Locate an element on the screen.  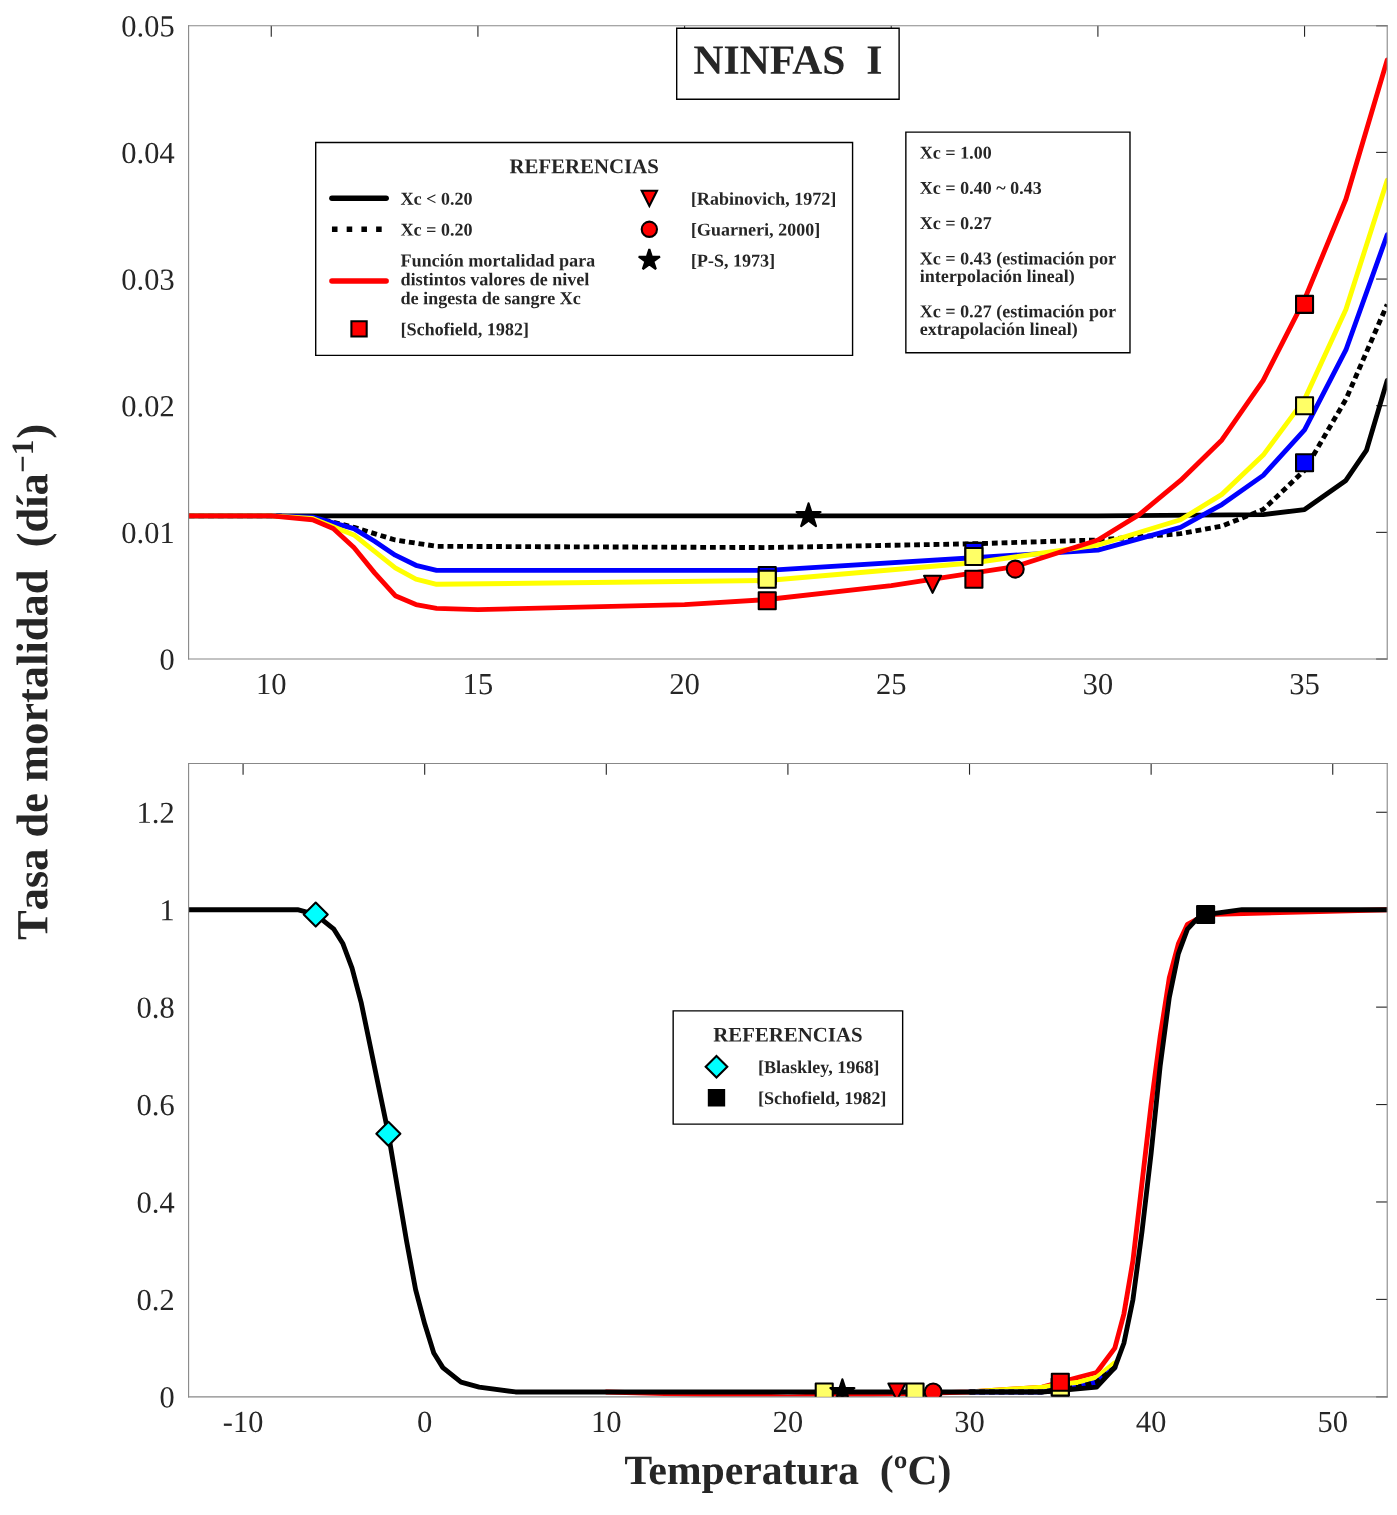
y-tick-label: 1.2 is located at coordinates (156, 813).